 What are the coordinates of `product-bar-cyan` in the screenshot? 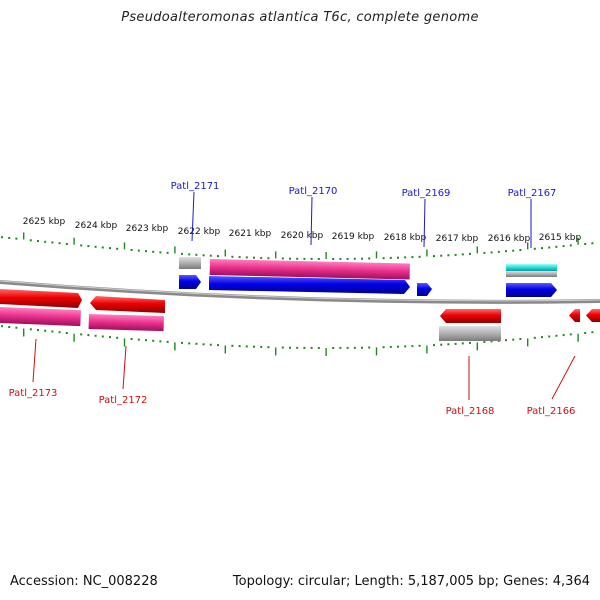 It's located at (531, 267).